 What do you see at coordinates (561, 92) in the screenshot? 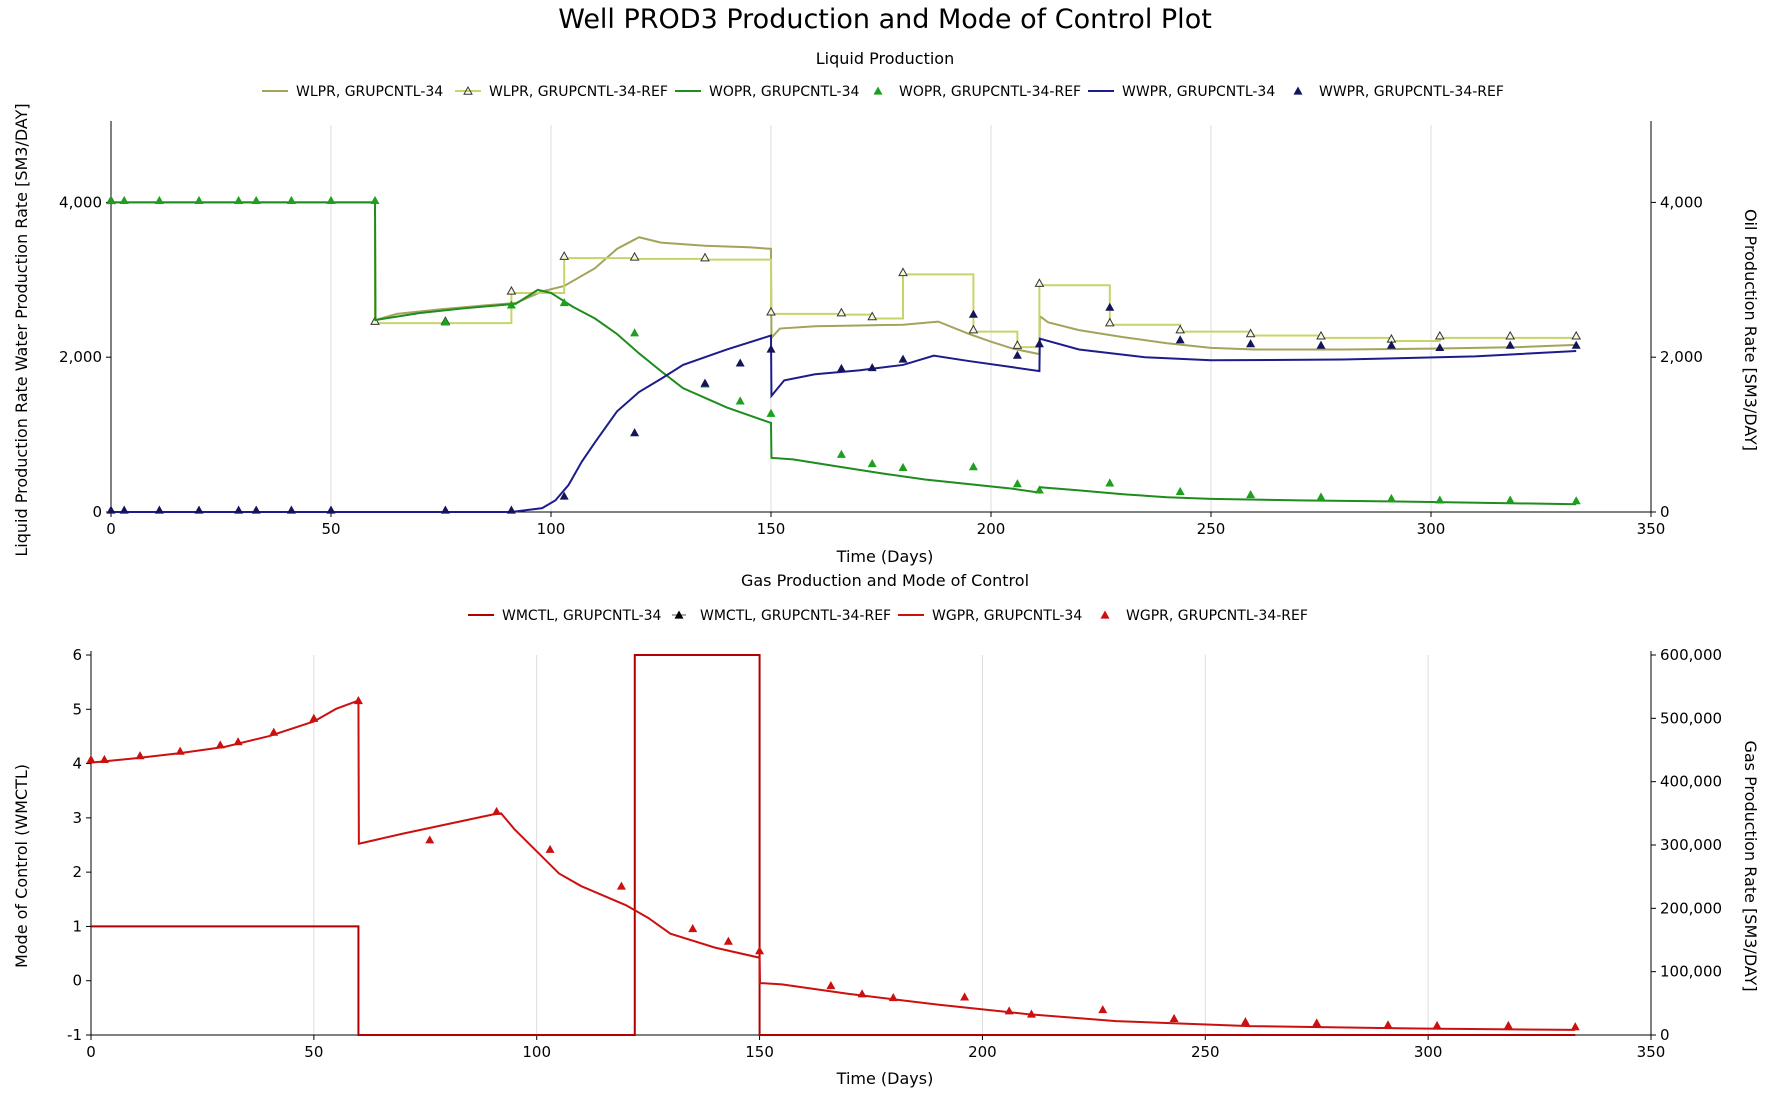
I see `legend-entry: WLPR, GRUPCNTL-34-REF` at bounding box center [561, 92].